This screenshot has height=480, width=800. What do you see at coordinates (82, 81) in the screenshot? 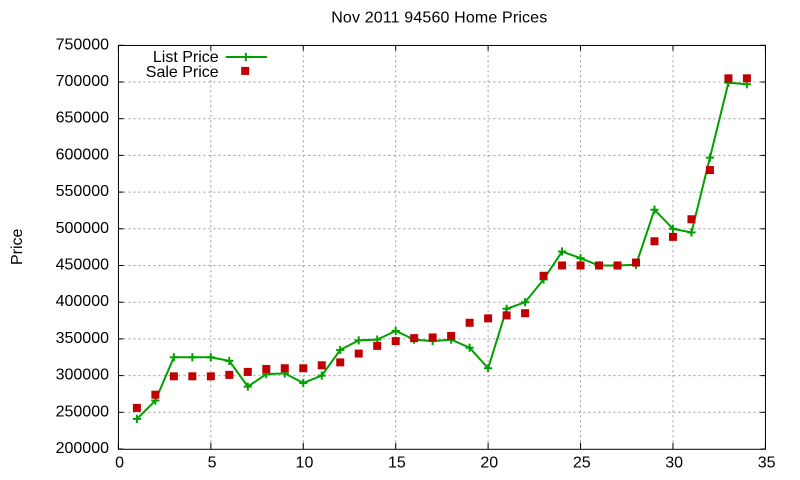
I see `svg-text: 700000` at bounding box center [82, 81].